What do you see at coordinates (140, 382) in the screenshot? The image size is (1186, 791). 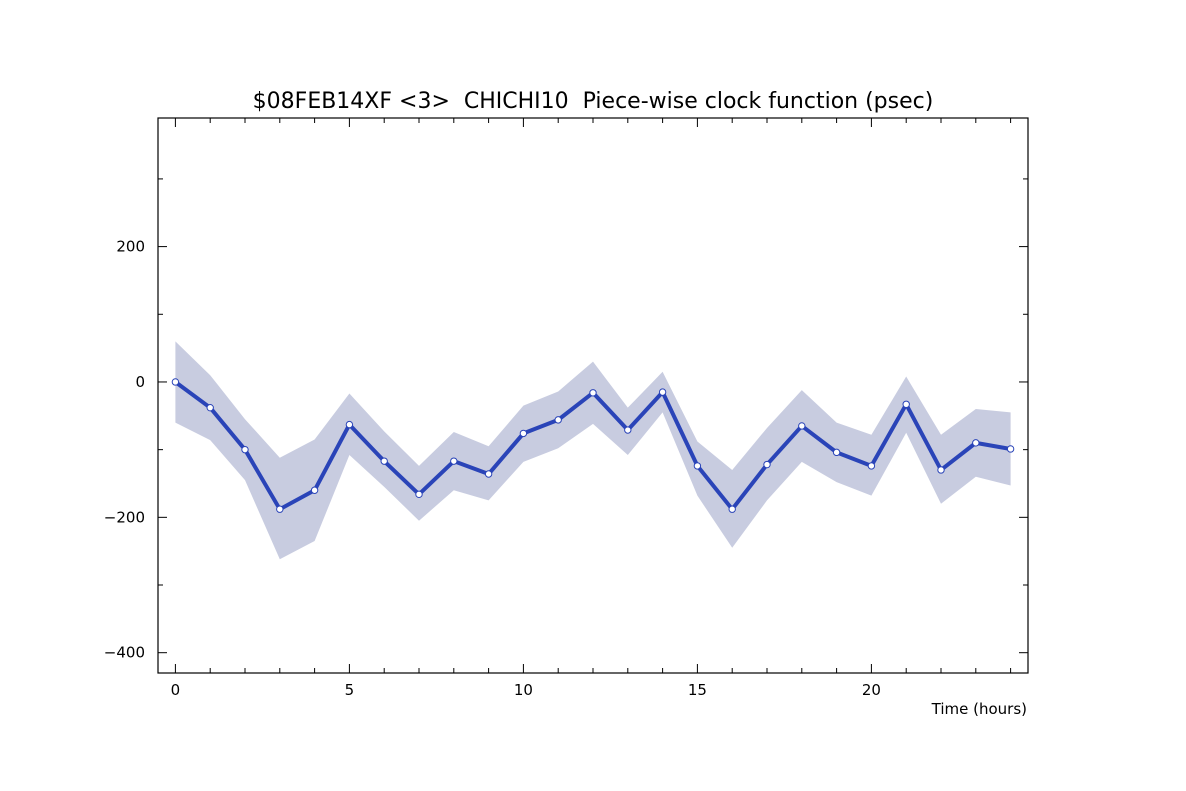 I see `y-tick-label: 0` at bounding box center [140, 382].